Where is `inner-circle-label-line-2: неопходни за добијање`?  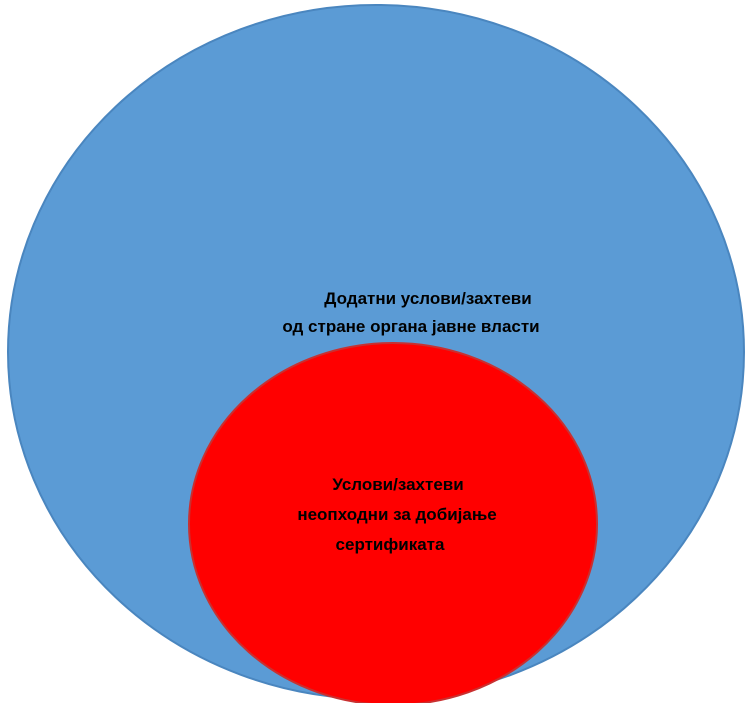
inner-circle-label-line-2: неопходни за добијање is located at coordinates (396, 514).